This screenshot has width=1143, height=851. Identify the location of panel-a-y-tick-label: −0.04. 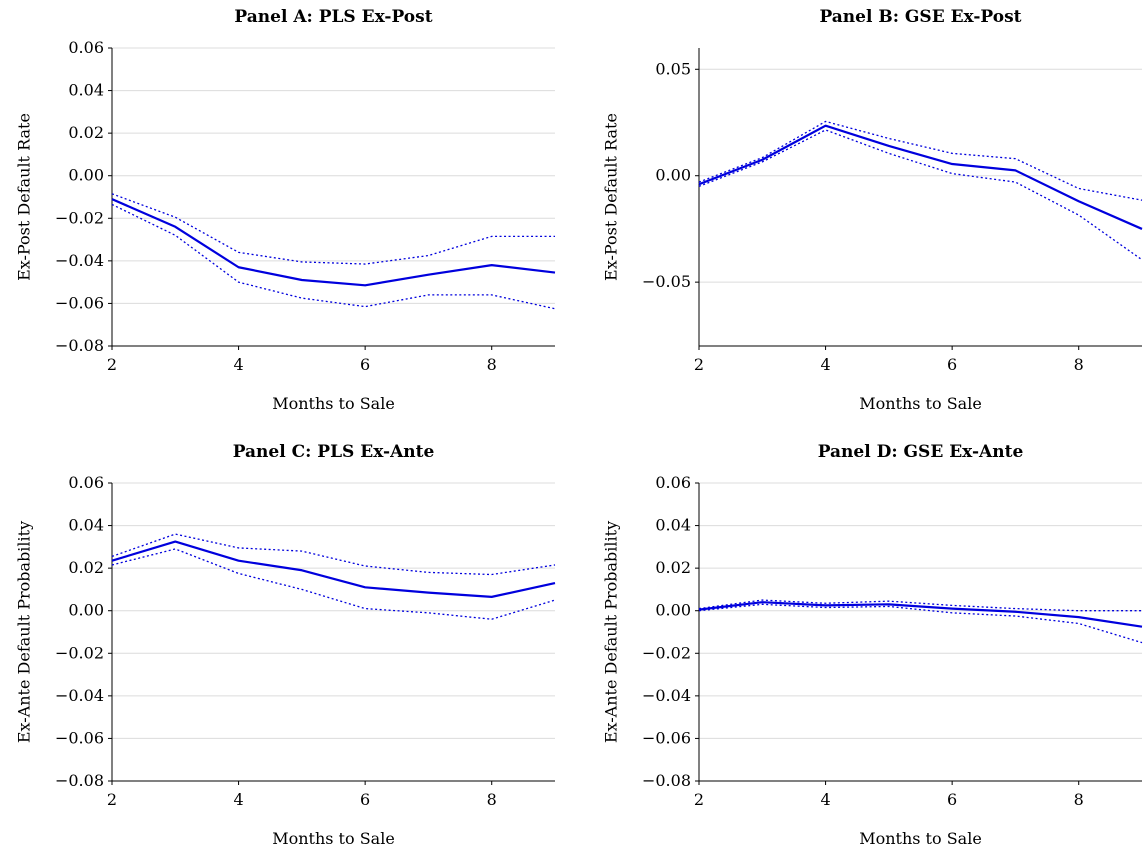
(79, 260).